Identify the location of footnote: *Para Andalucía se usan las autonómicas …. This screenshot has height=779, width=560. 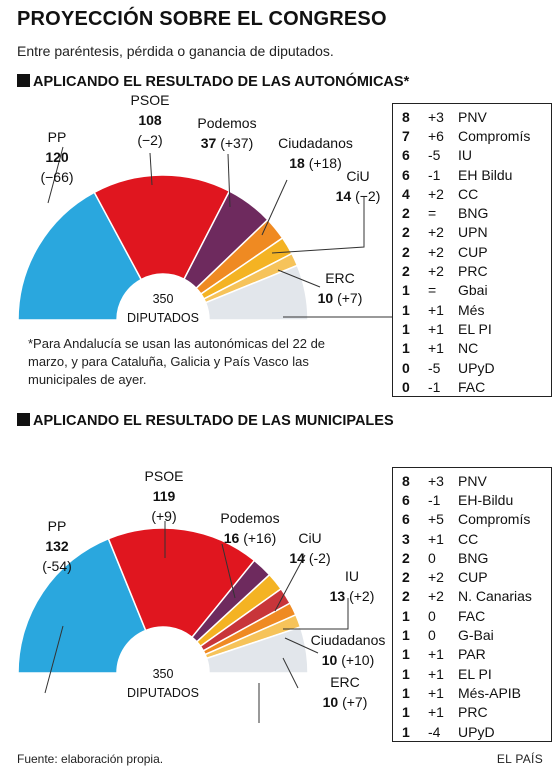
(177, 361).